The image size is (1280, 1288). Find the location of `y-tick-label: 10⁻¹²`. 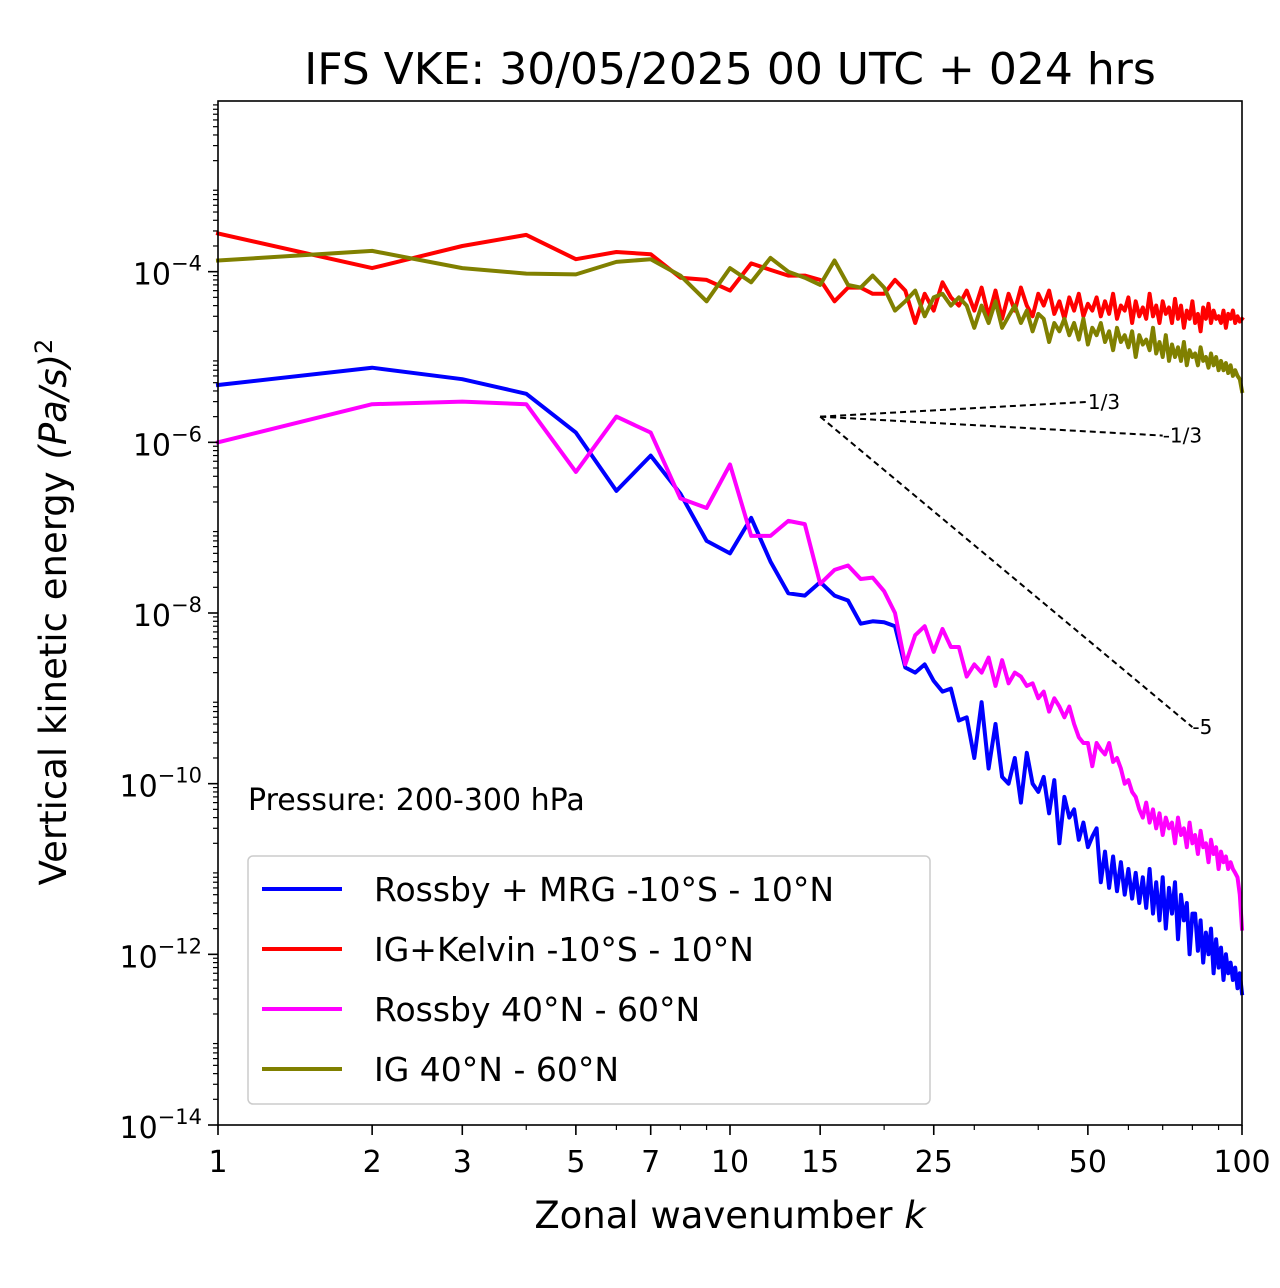

y-tick-label: 10⁻¹² is located at coordinates (160, 954).